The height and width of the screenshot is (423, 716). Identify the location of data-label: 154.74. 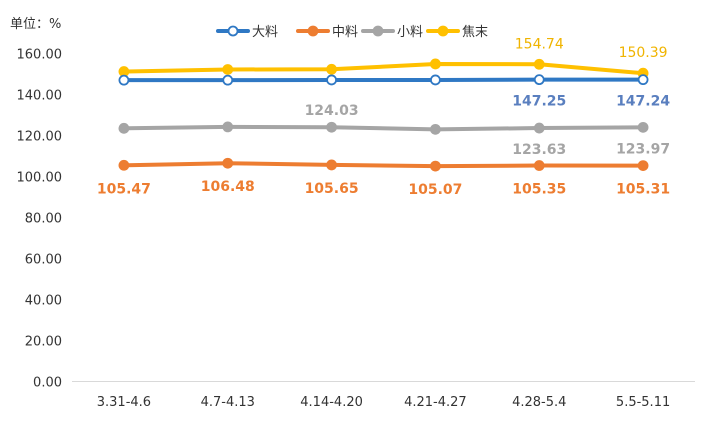
(539, 44).